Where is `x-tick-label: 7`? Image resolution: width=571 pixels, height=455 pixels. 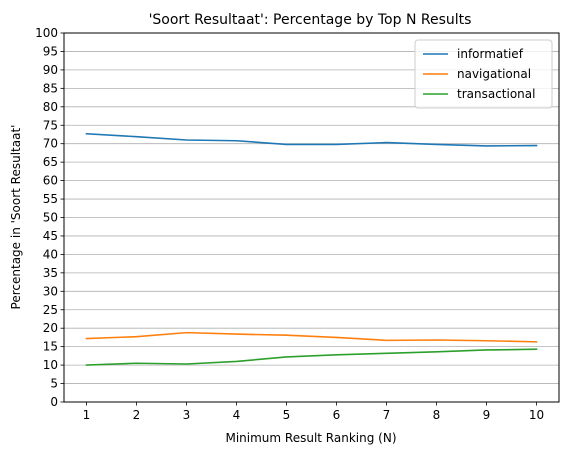
x-tick-label: 7 is located at coordinates (387, 415).